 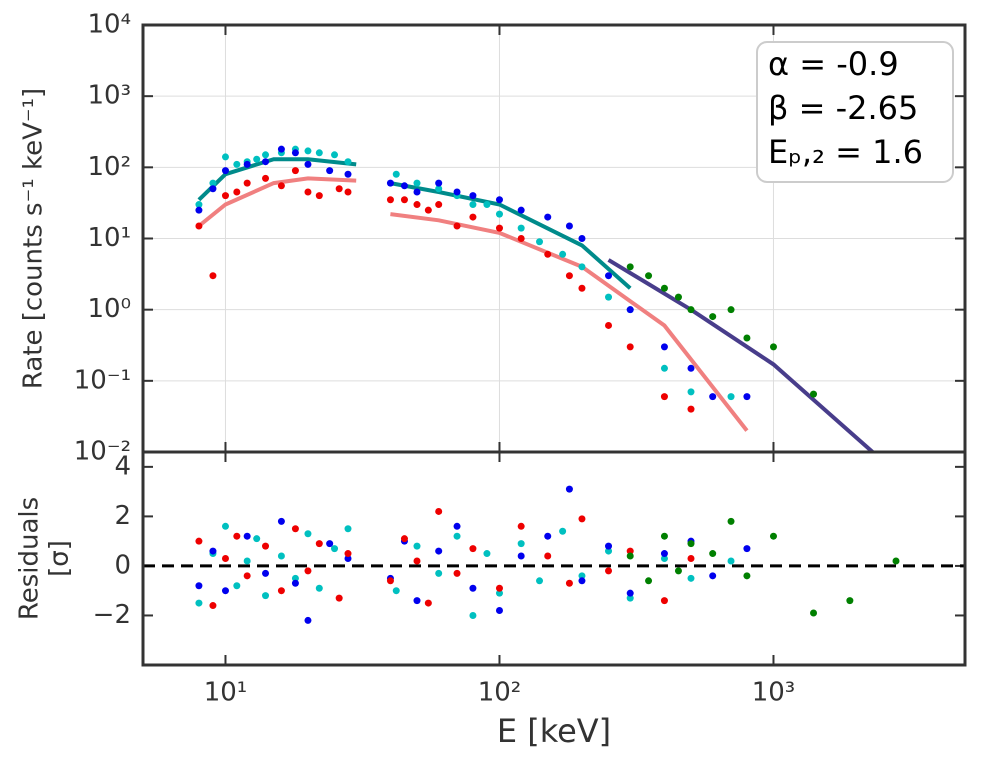 I want to click on y-tick-label: 10¹, so click(x=109, y=238).